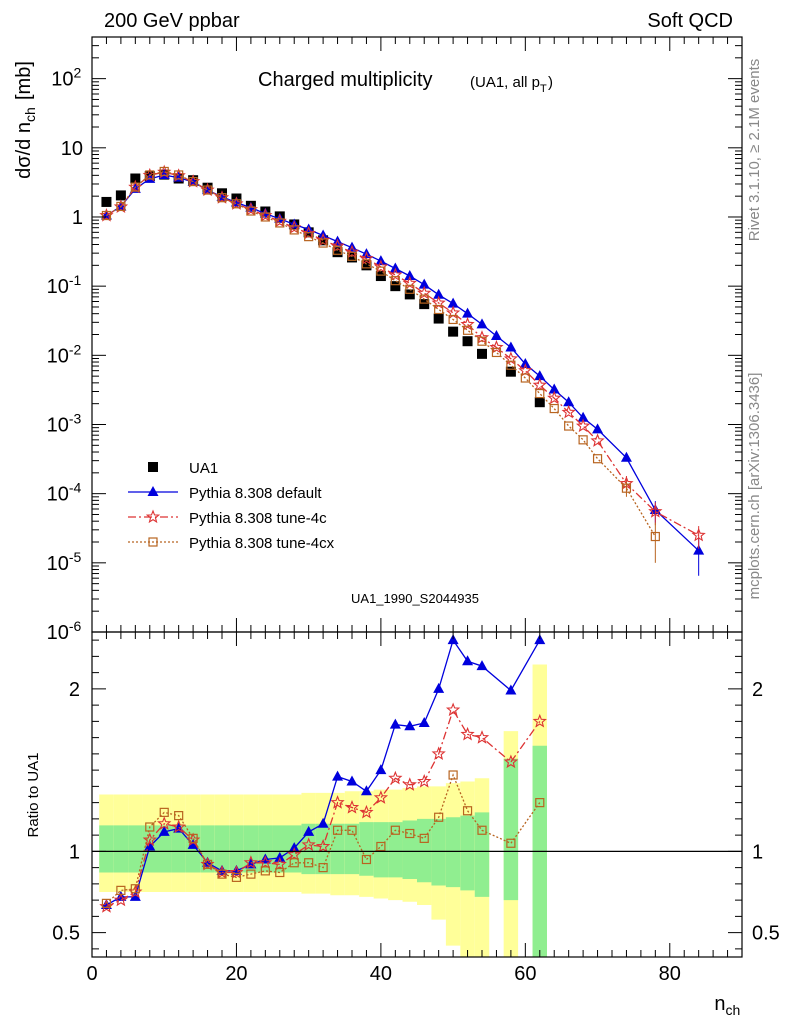 The height and width of the screenshot is (1024, 786). What do you see at coordinates (236, 974) in the screenshot?
I see `x-tick-label: 20` at bounding box center [236, 974].